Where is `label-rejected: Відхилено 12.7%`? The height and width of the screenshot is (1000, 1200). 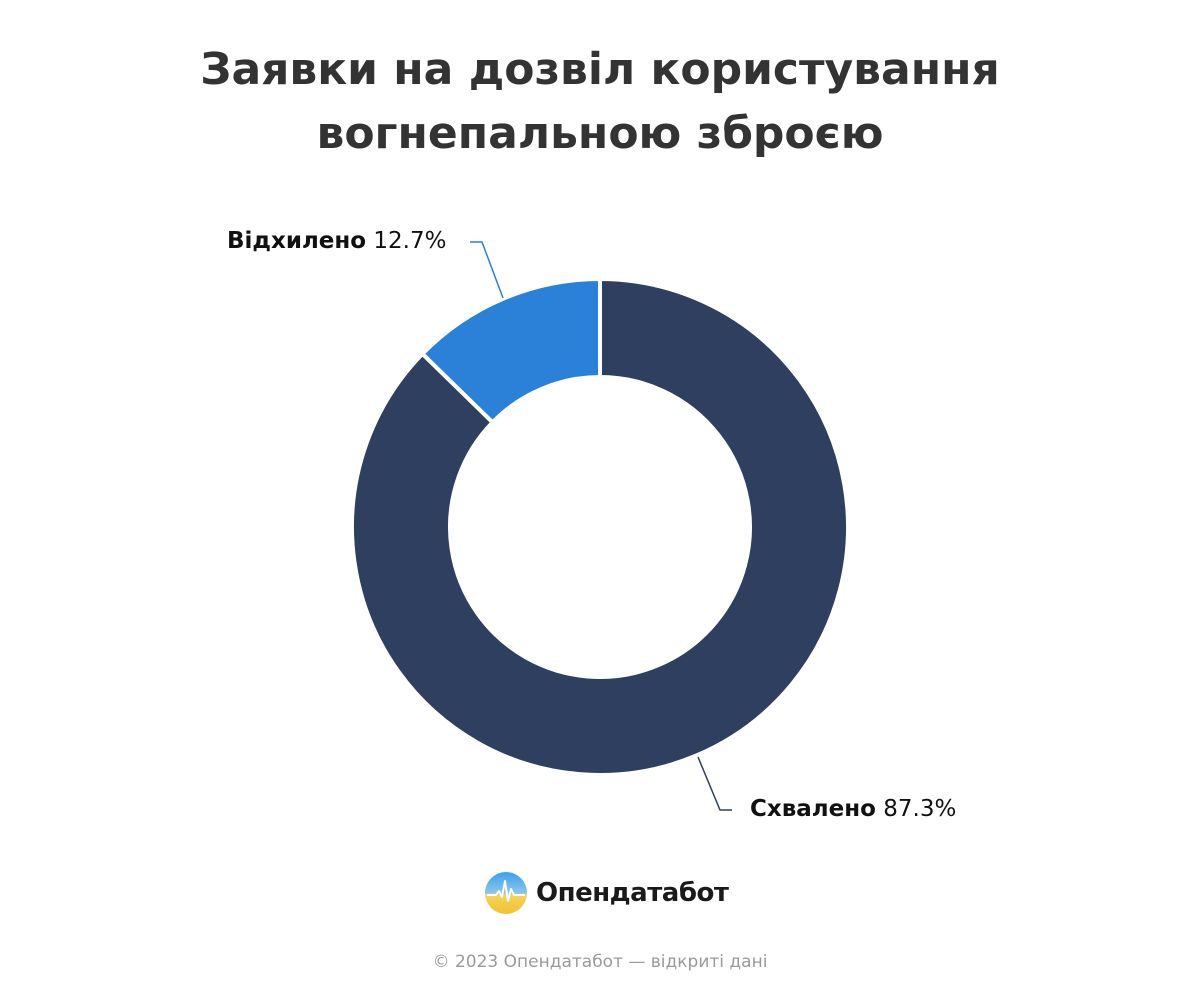 label-rejected: Відхилено 12.7% is located at coordinates (336, 241).